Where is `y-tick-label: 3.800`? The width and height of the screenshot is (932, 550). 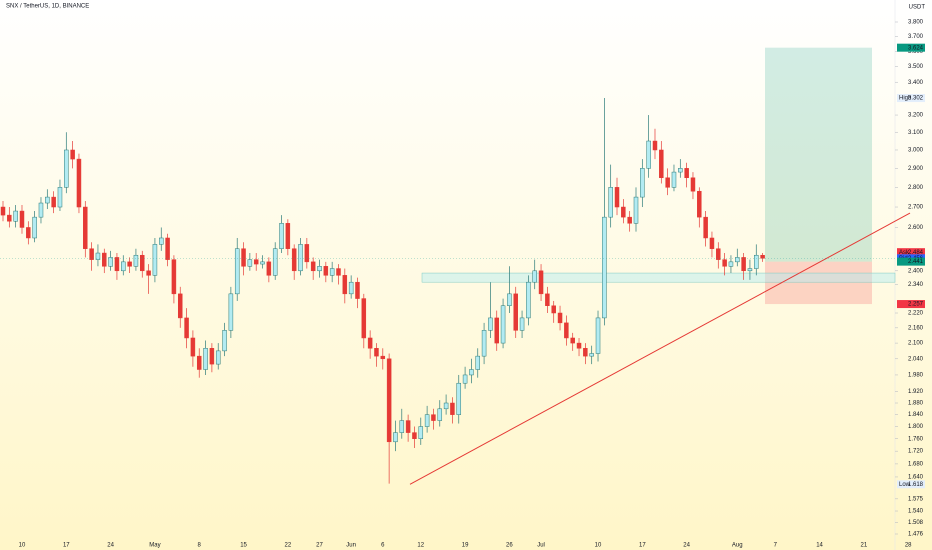
y-tick-label: 3.800 is located at coordinates (916, 23).